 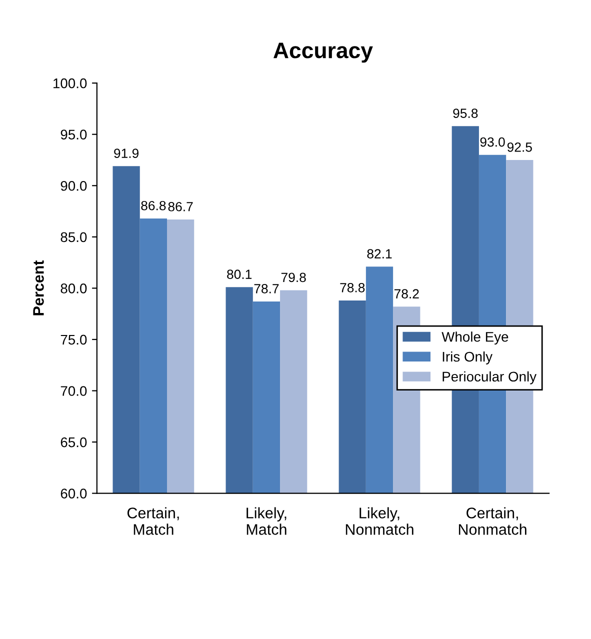 What do you see at coordinates (180, 207) in the screenshot?
I see `data-label: 86.7` at bounding box center [180, 207].